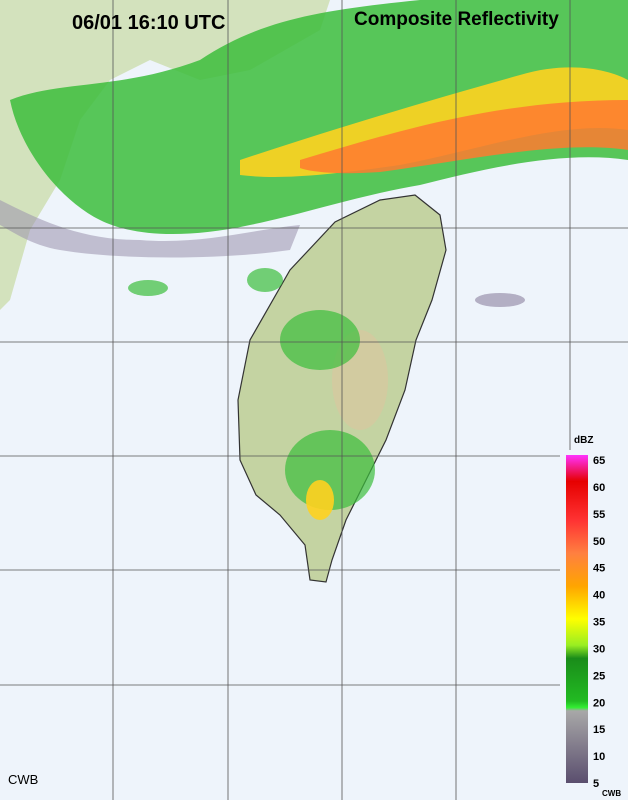 This screenshot has width=628, height=800. Describe the element at coordinates (599, 649) in the screenshot. I see `legend-tick-label: 30` at that location.